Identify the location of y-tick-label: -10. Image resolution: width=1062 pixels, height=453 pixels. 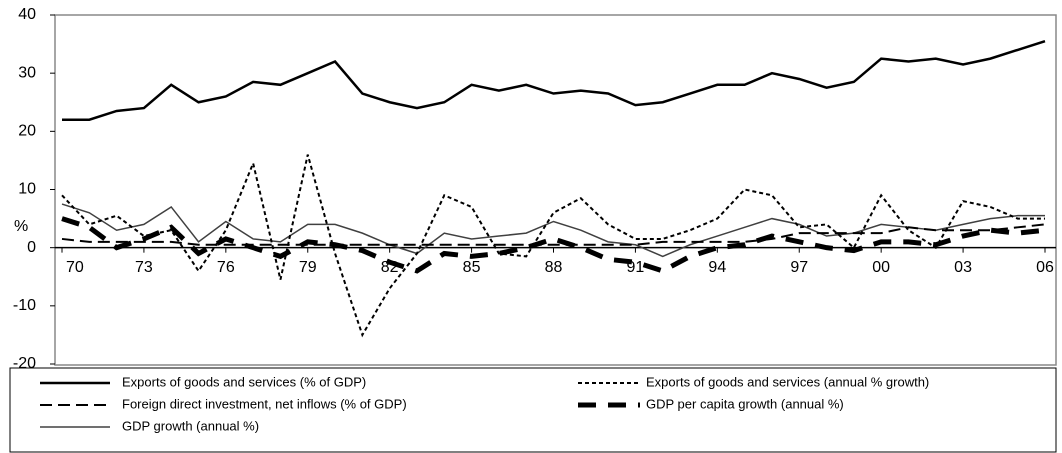
(24, 305).